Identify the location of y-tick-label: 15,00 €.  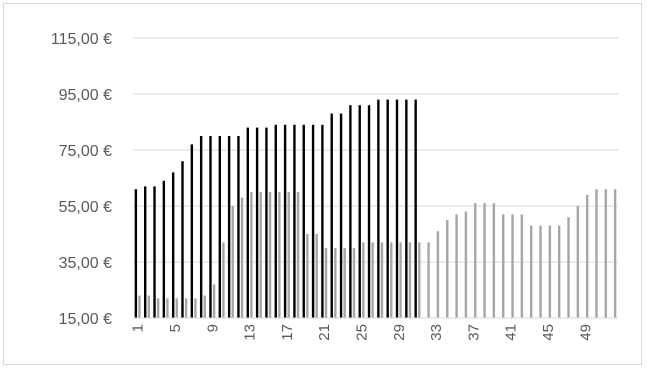
(85, 319).